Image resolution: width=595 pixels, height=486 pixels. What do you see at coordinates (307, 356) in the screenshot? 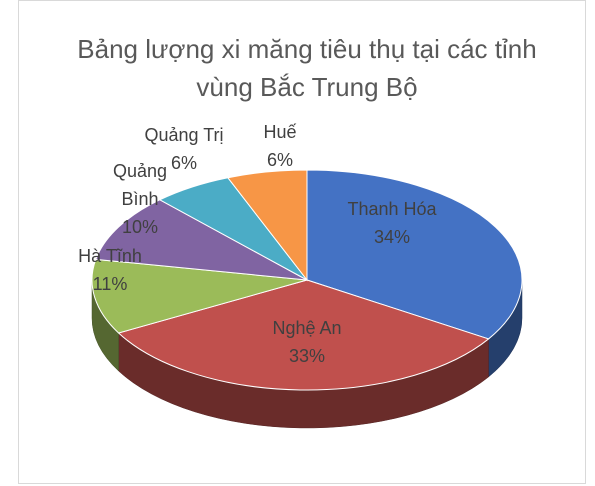
I see `value-label: 33%` at bounding box center [307, 356].